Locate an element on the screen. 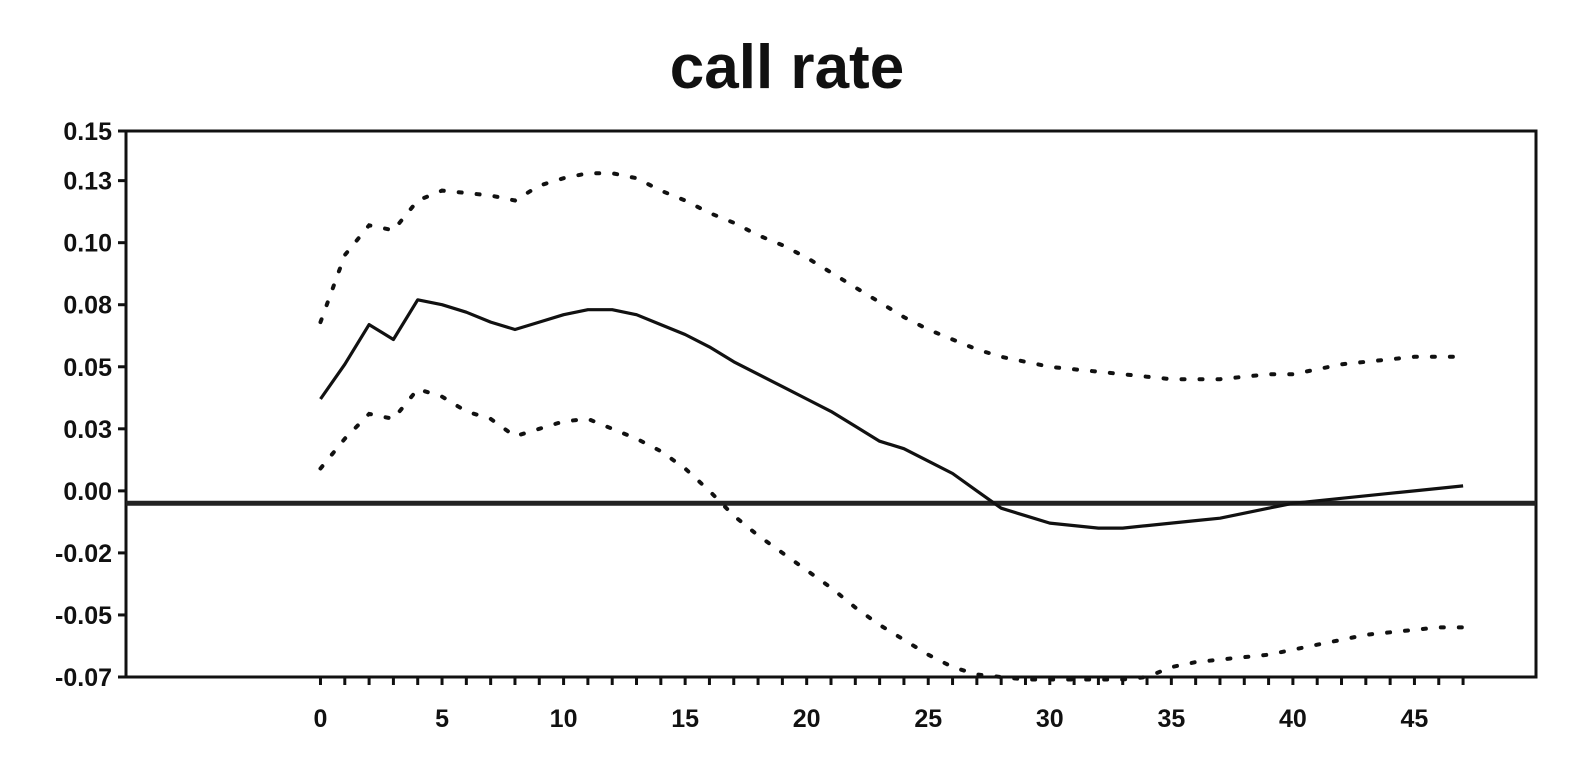  x-tick-label: 25 is located at coordinates (928, 719).